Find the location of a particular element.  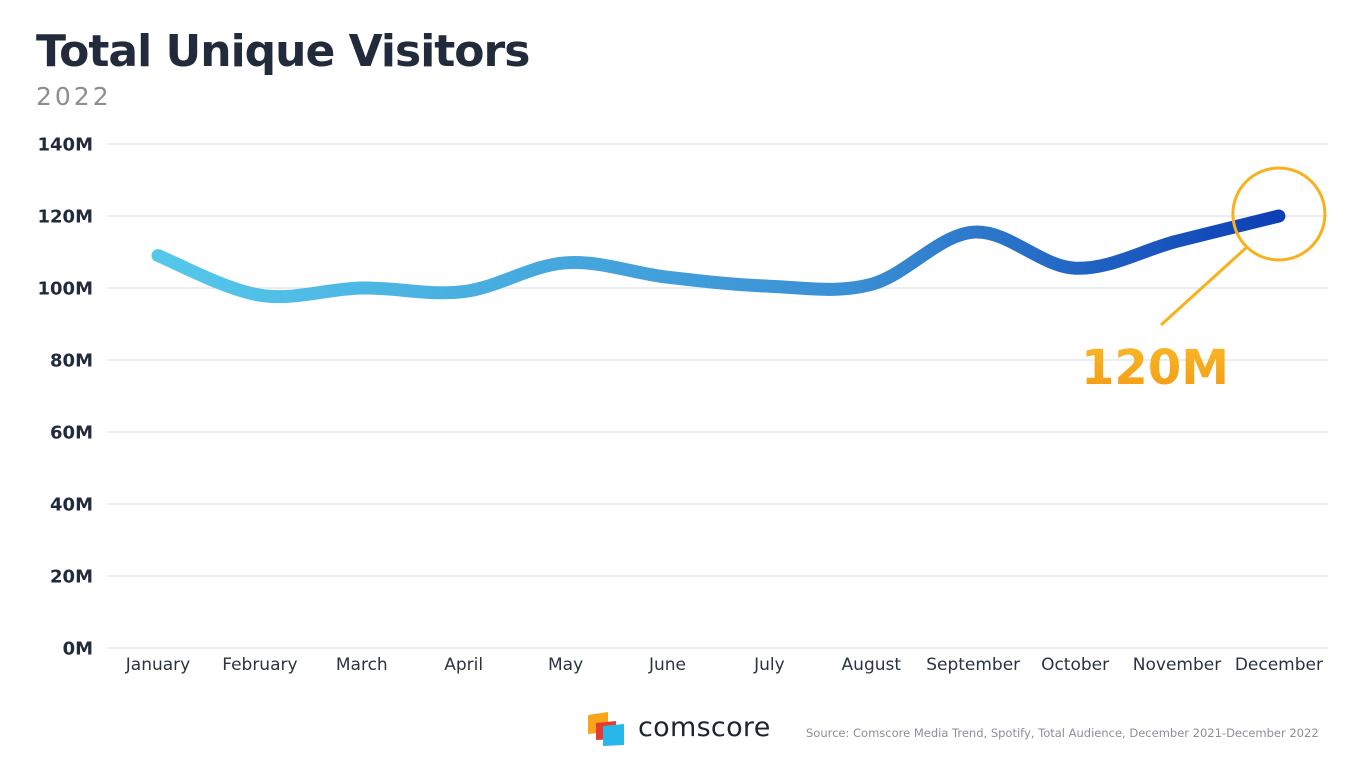

callout-circle is located at coordinates (1279, 214).